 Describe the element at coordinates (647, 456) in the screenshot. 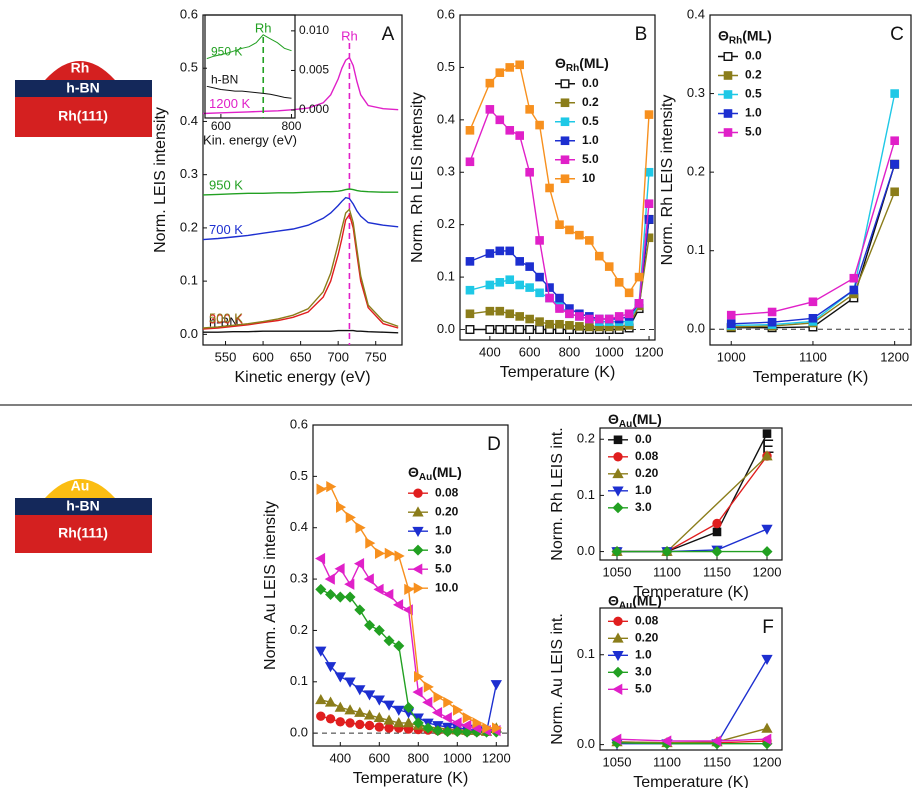

I see `legend-label: 0.08` at that location.